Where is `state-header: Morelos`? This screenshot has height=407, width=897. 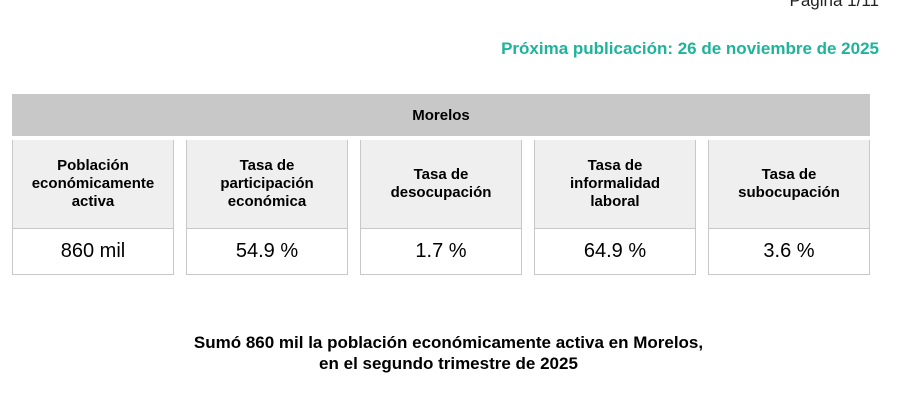
state-header: Morelos is located at coordinates (441, 115).